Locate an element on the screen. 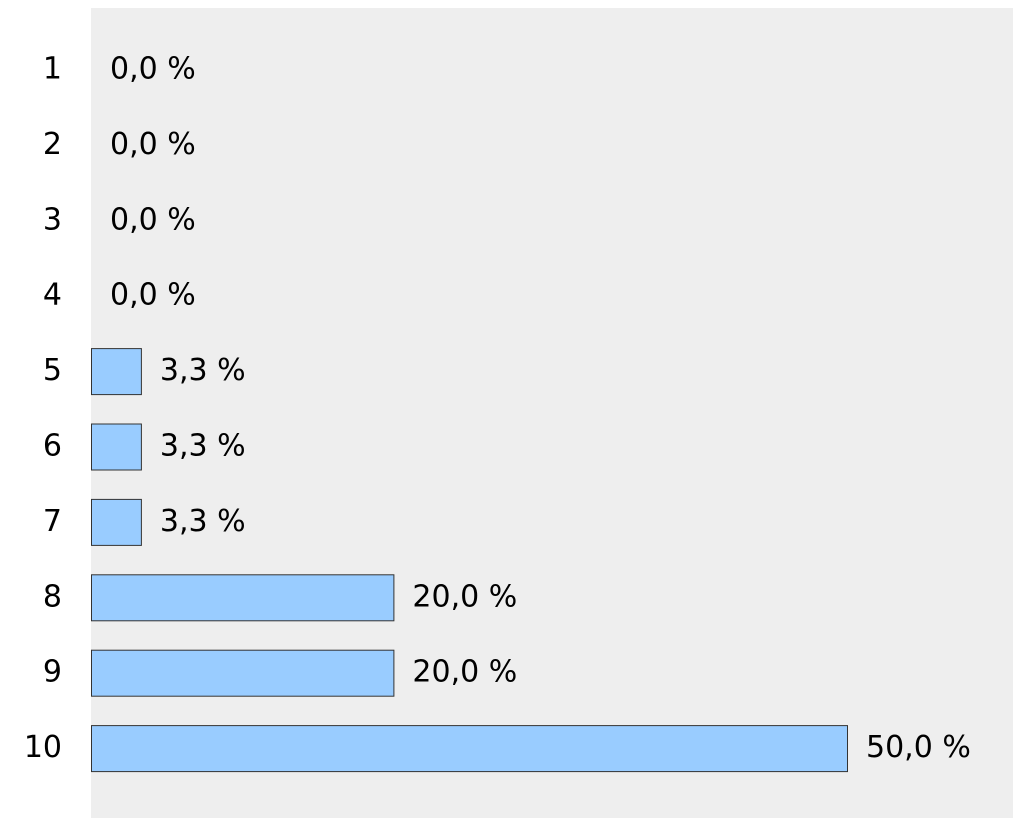 Image resolution: width=1013 pixels, height=818 pixels. category-label: 9 is located at coordinates (52, 672).